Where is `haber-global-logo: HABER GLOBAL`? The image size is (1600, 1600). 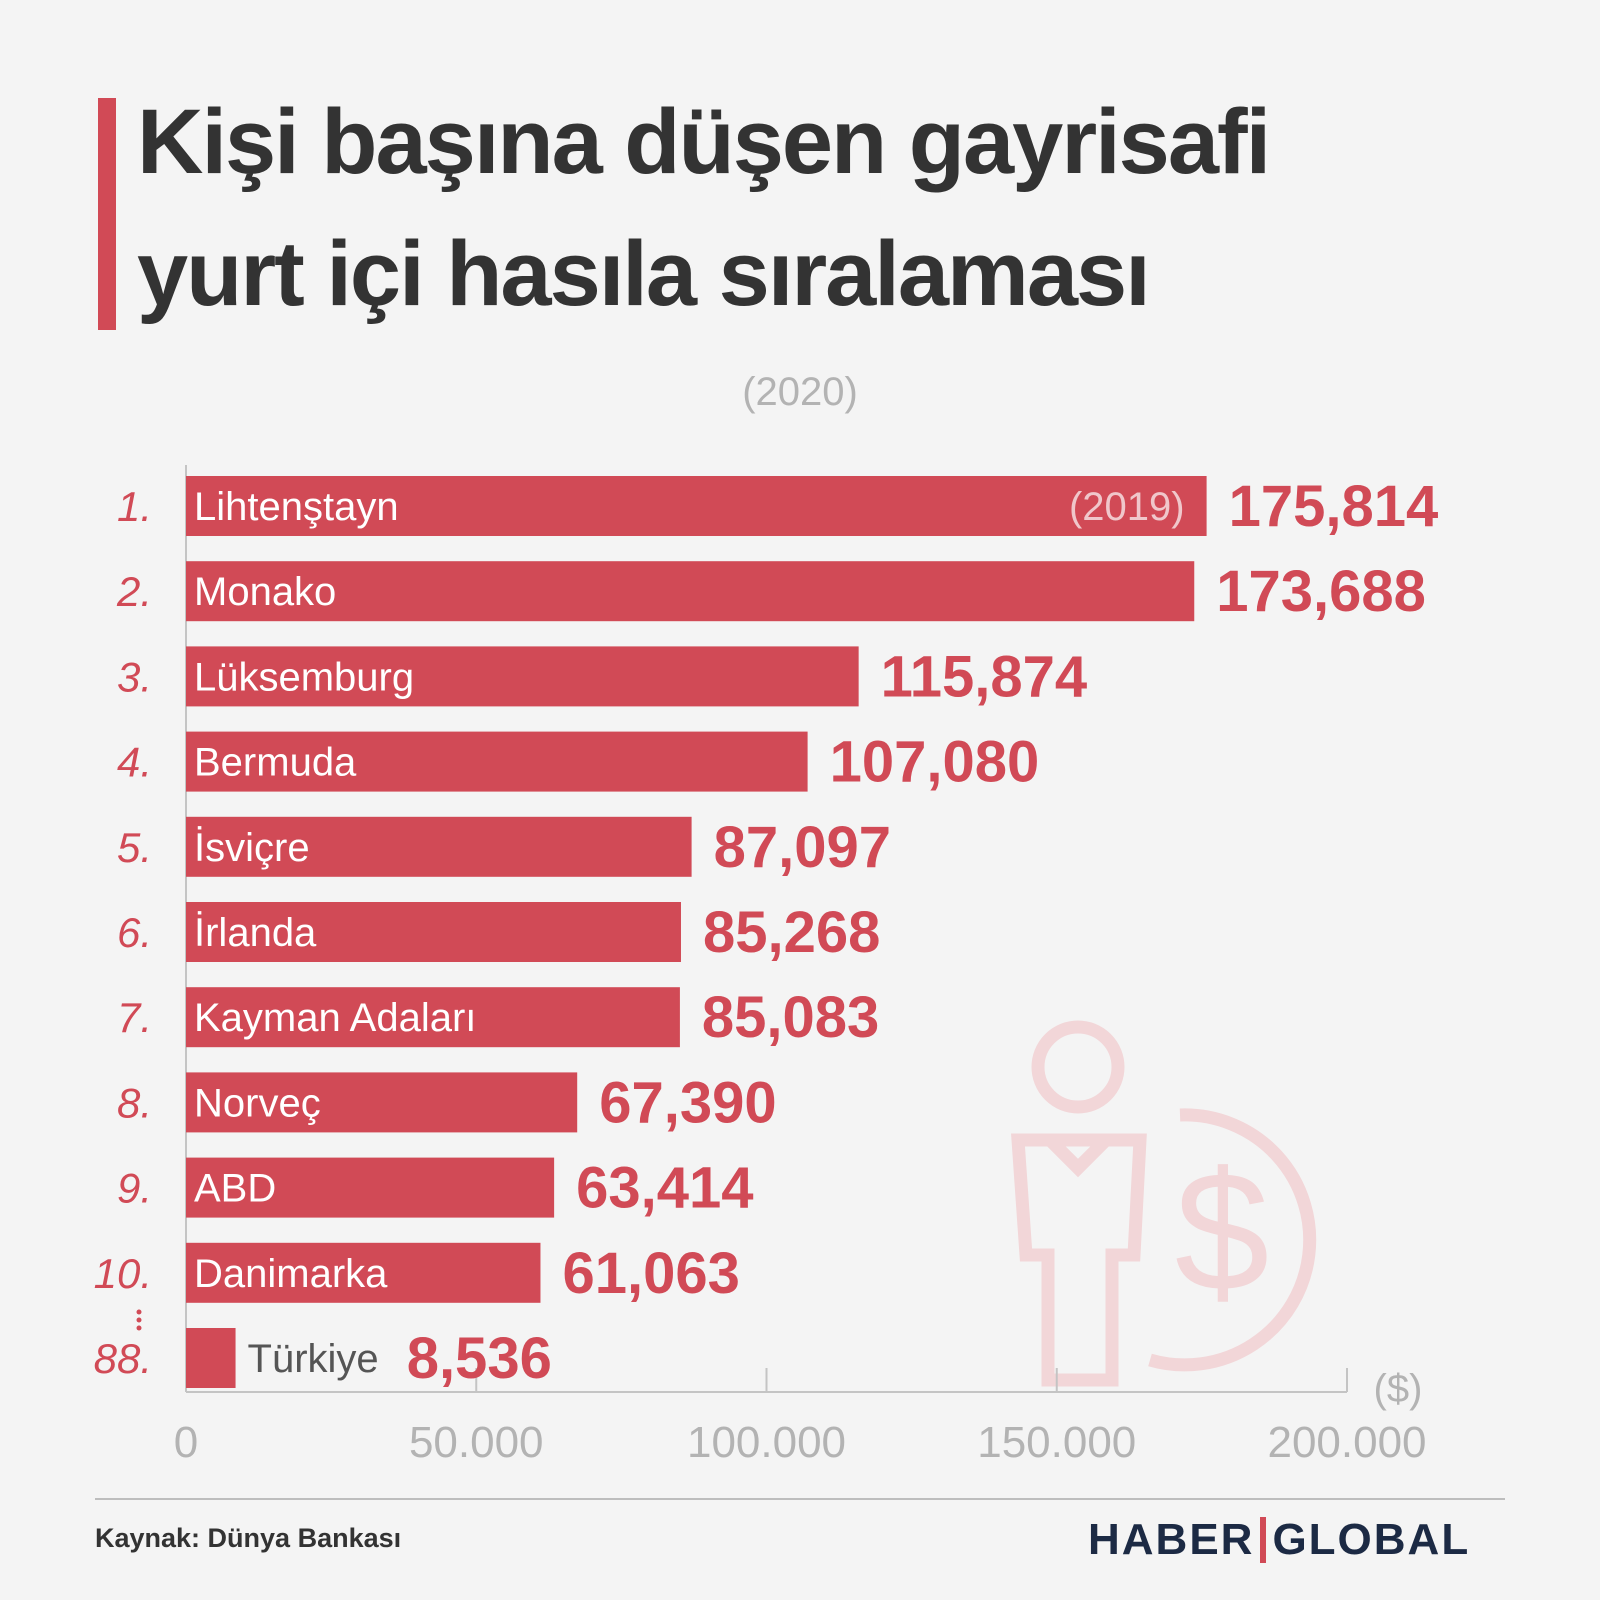
haber-global-logo: HABER GLOBAL is located at coordinates (1279, 1540).